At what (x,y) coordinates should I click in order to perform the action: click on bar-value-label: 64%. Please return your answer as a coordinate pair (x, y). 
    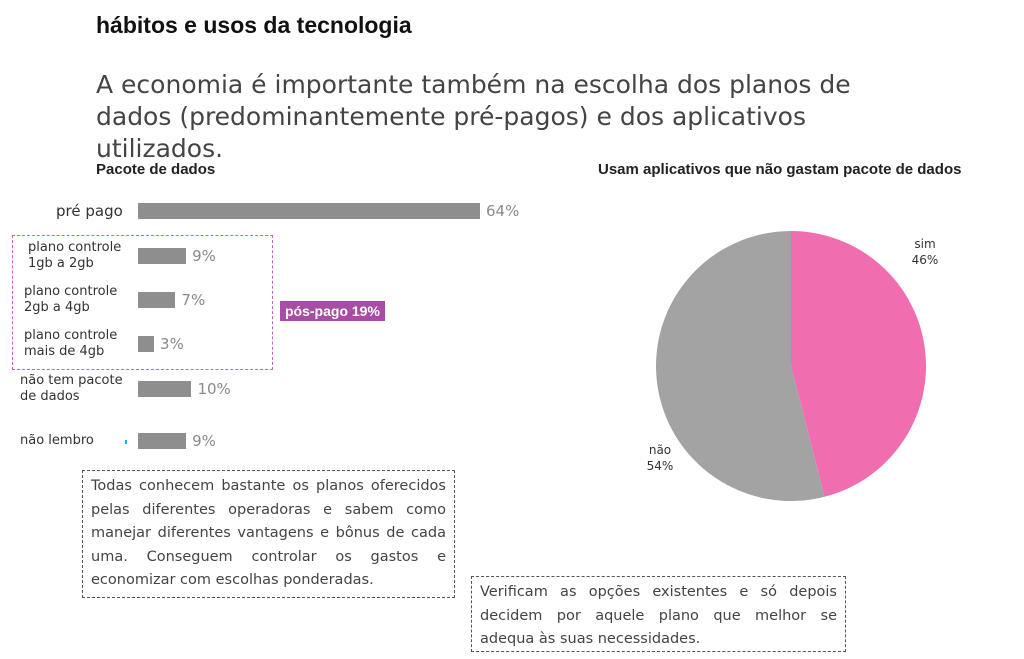
    Looking at the image, I should click on (503, 211).